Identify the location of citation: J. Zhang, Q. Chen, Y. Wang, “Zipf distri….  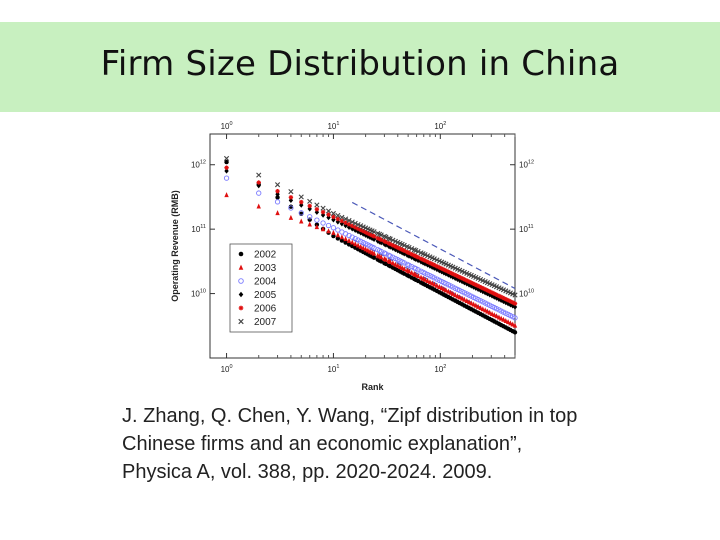
(412, 444).